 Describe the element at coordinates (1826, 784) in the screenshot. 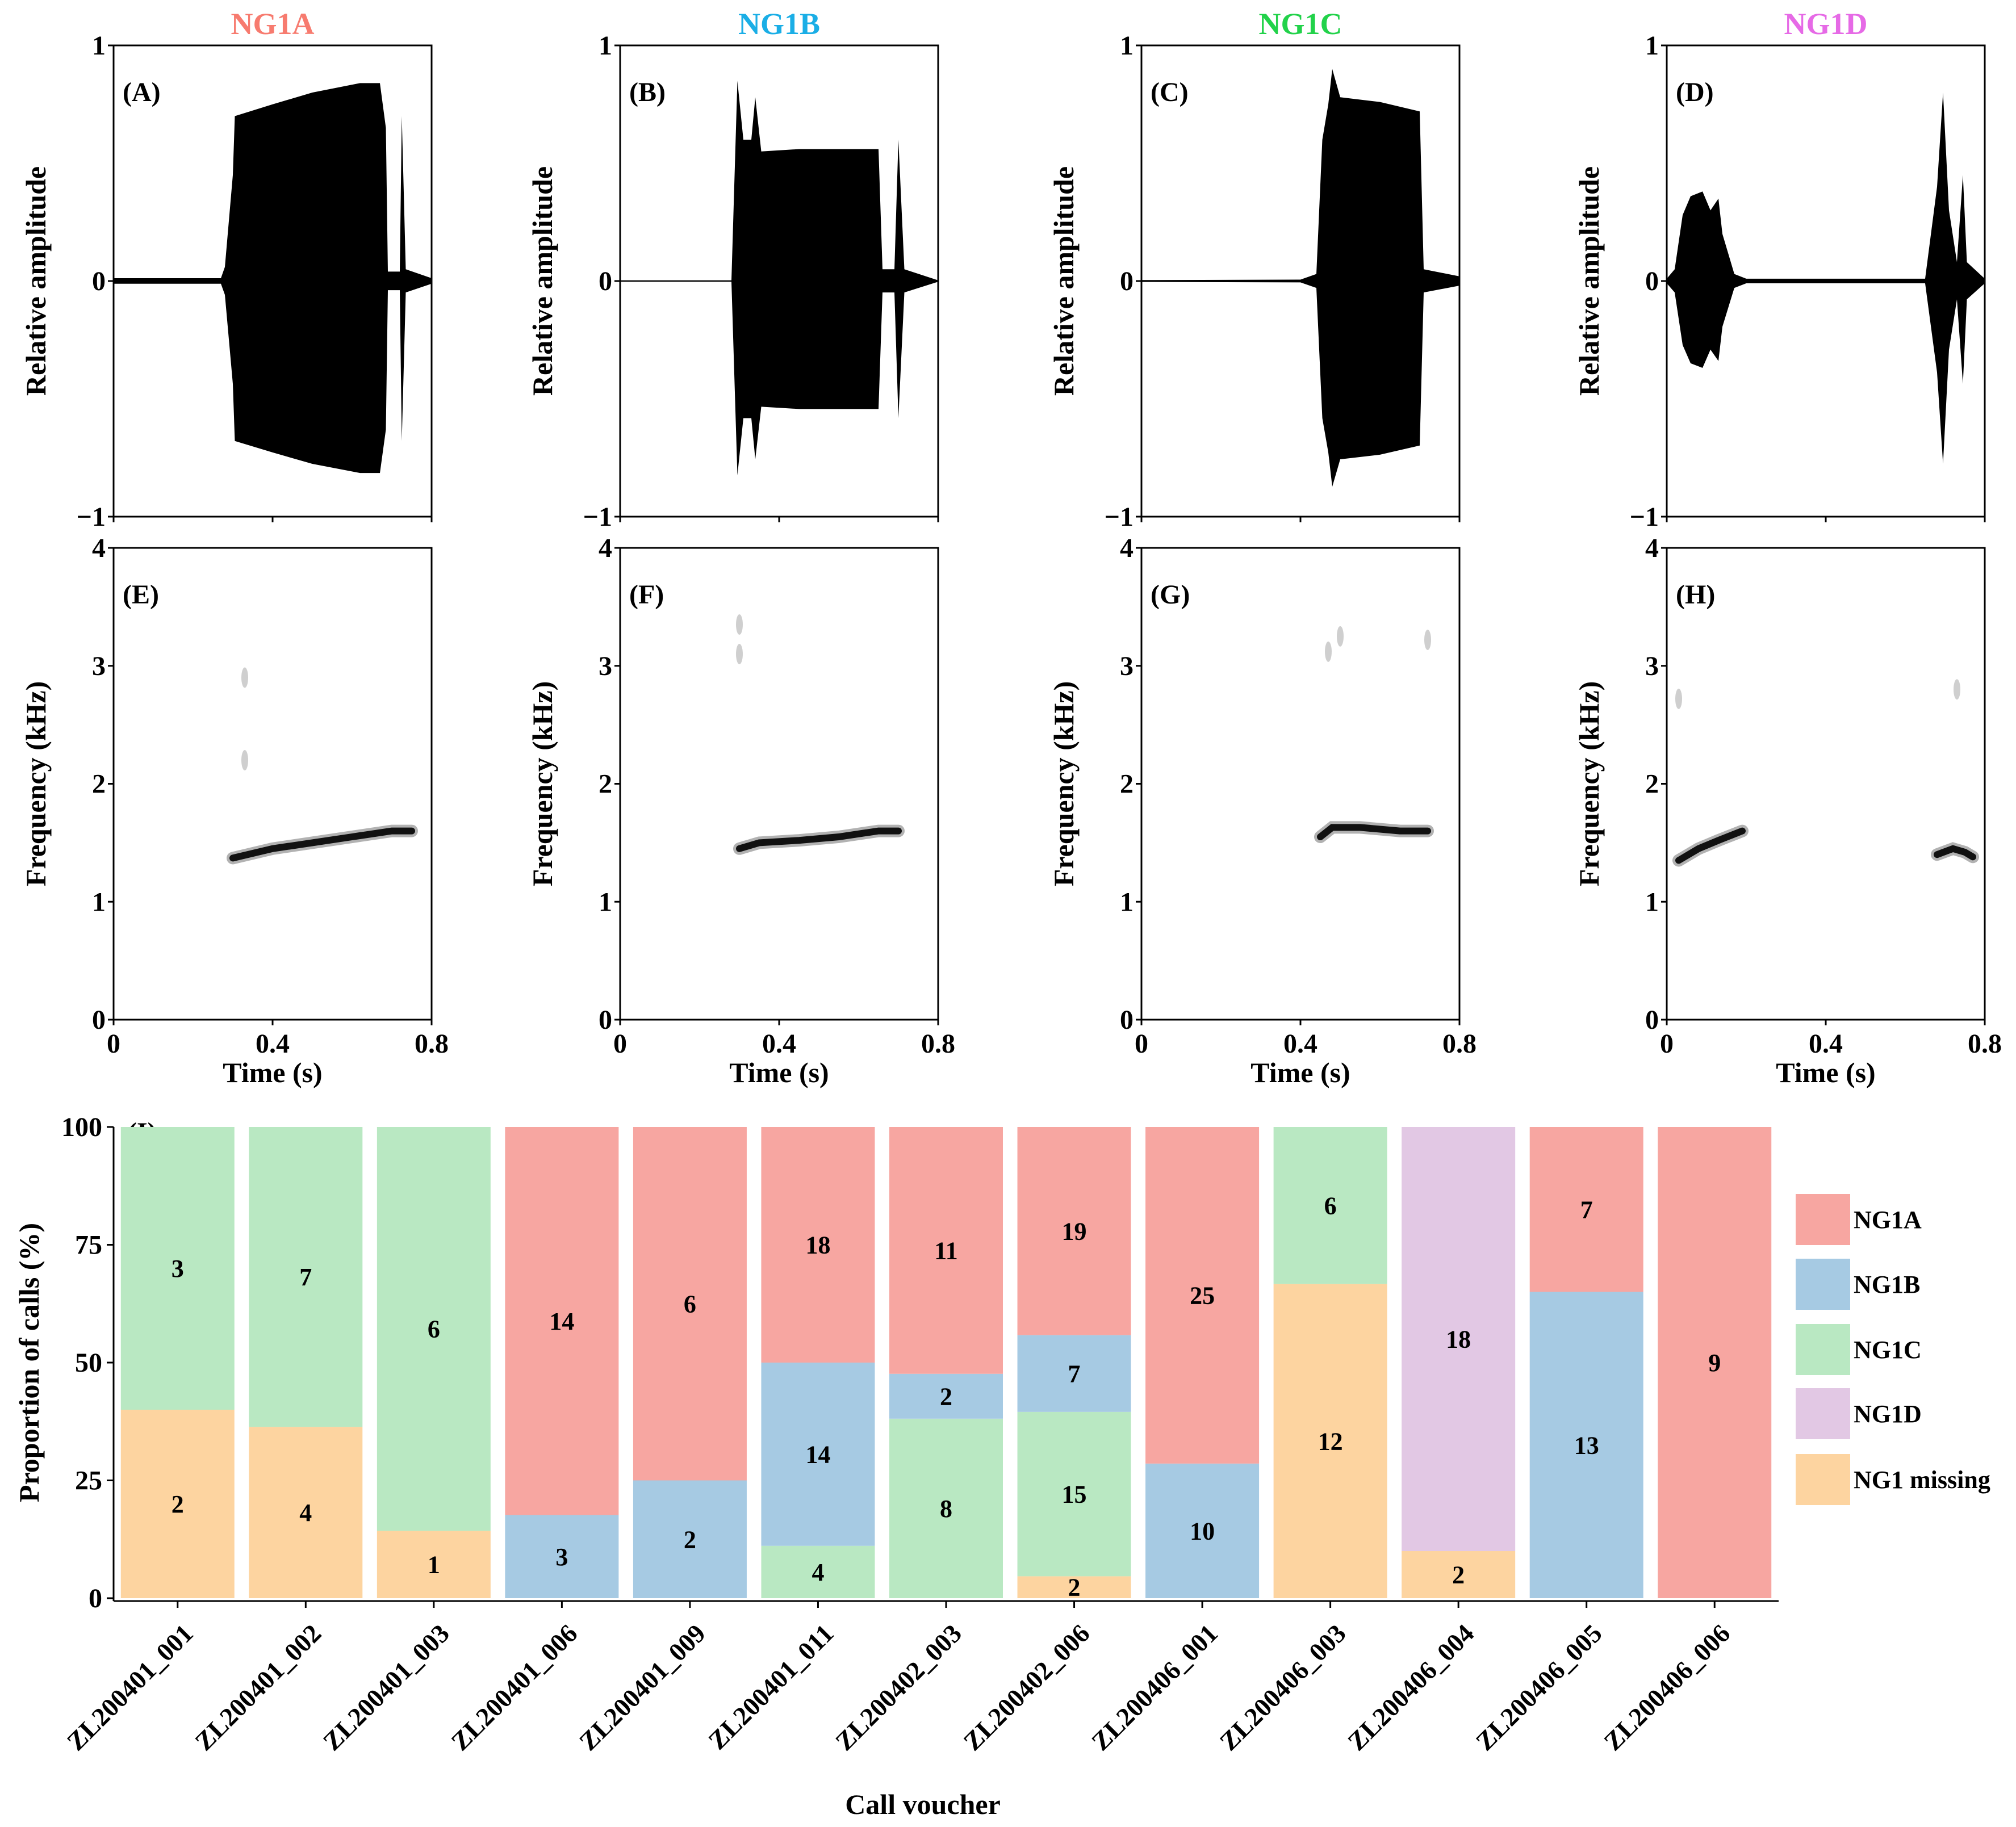

I see `plot-frame` at that location.